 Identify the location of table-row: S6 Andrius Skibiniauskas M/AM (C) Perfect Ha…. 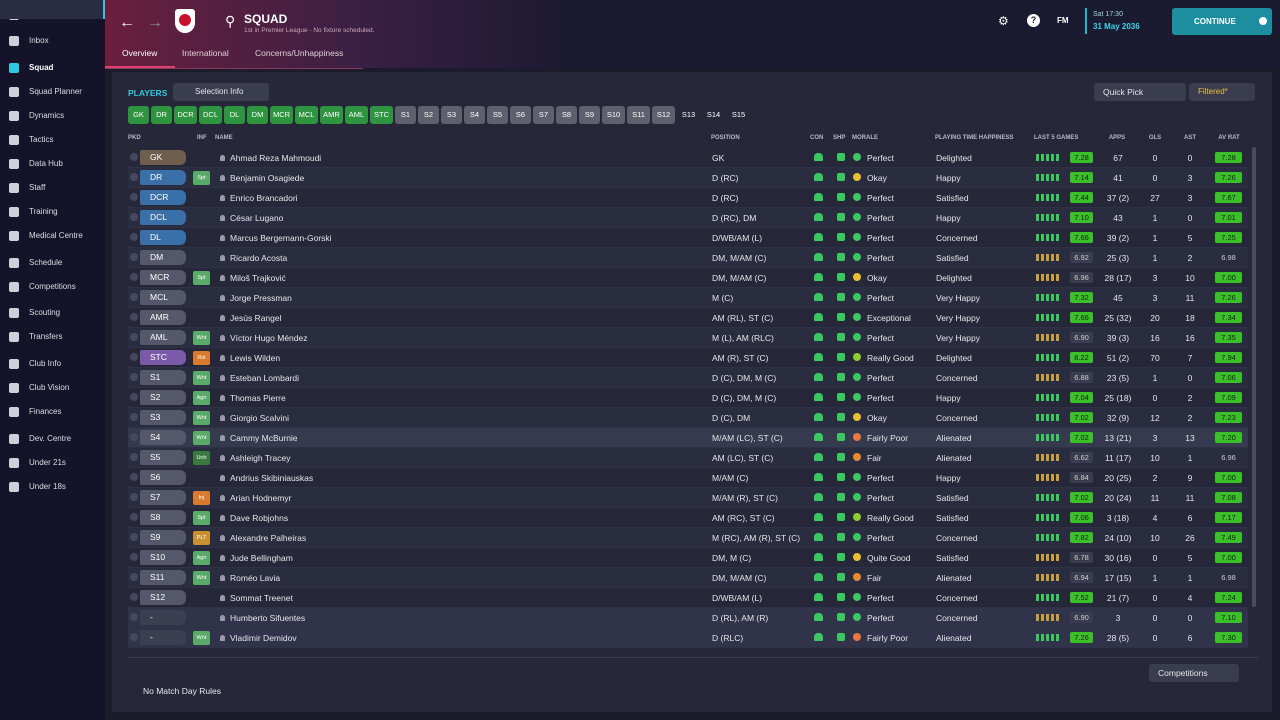
(688, 478).